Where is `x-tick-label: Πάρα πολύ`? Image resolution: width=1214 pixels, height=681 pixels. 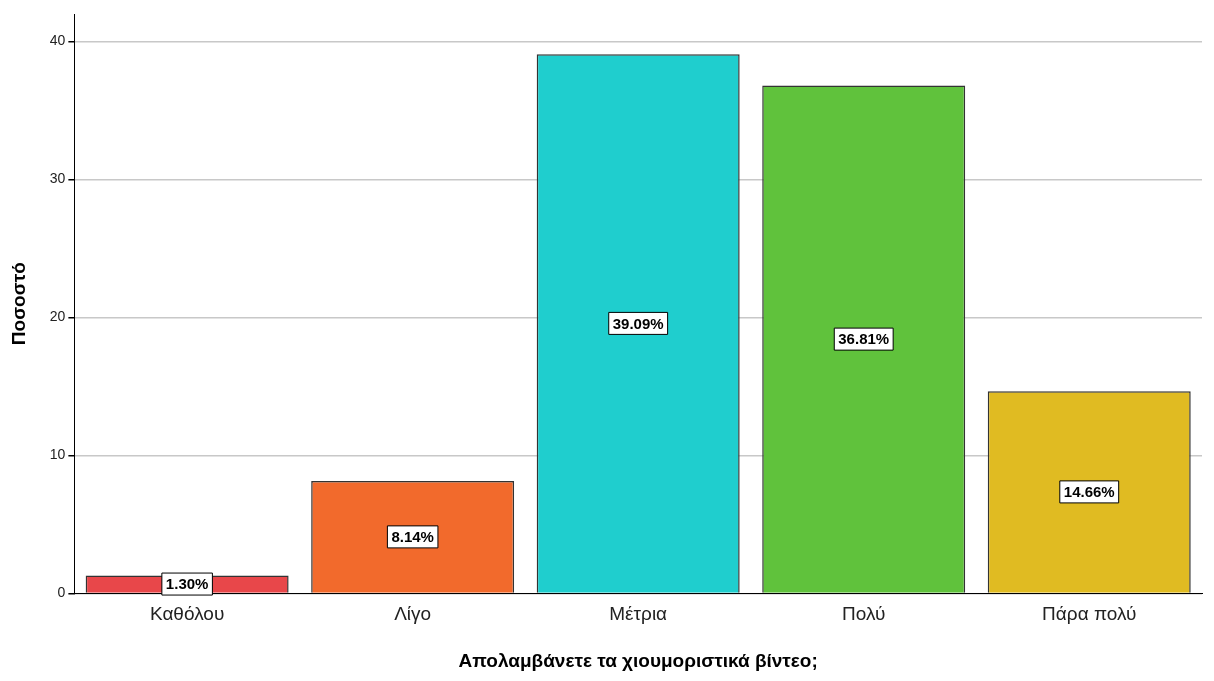 x-tick-label: Πάρα πολύ is located at coordinates (1089, 614).